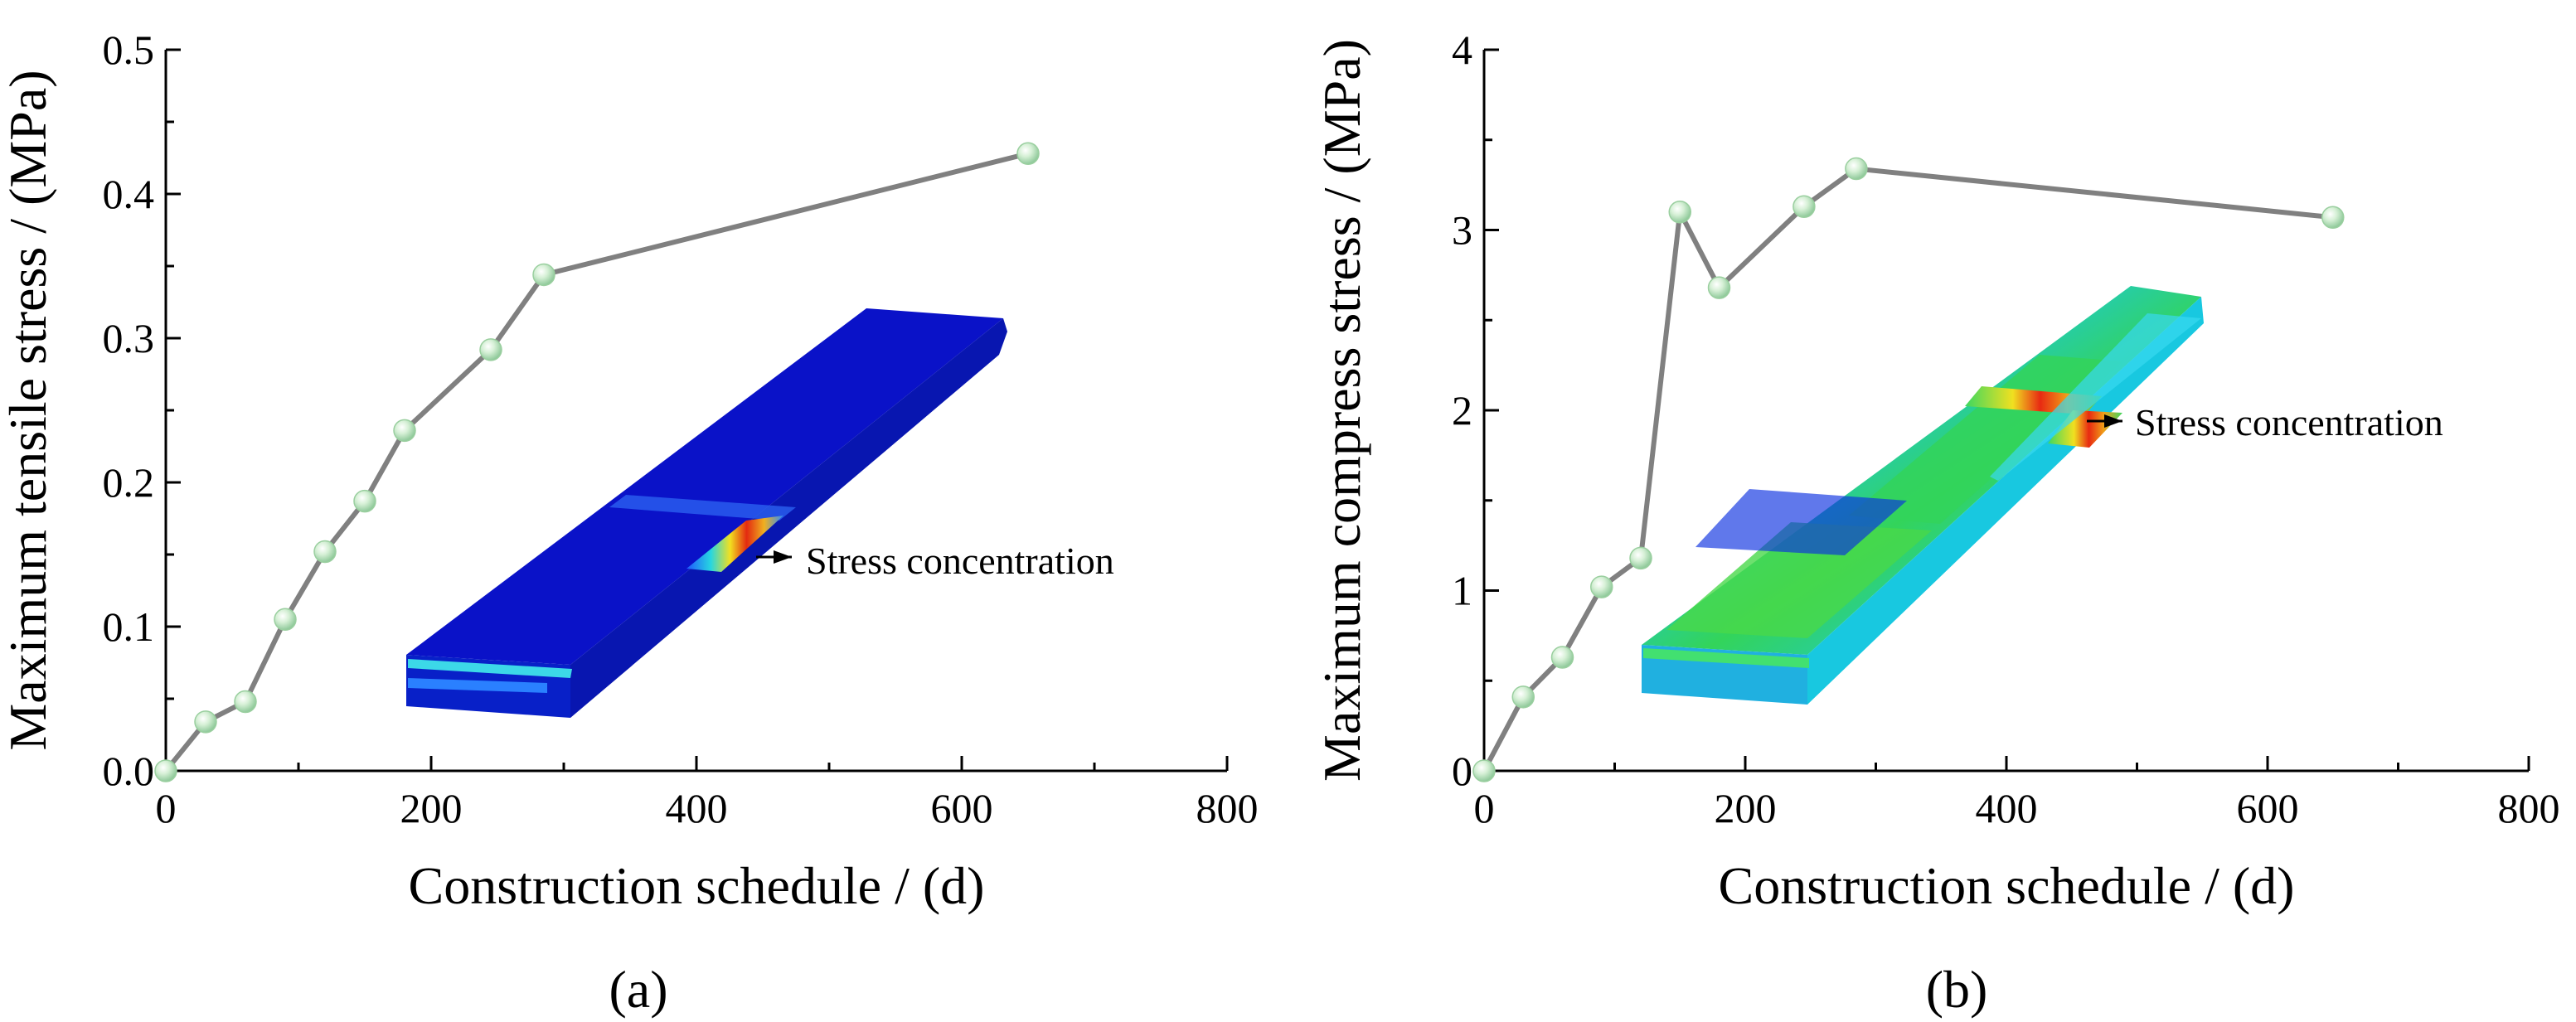 This screenshot has height=1022, width=2576. What do you see at coordinates (1462, 771) in the screenshot?
I see `panel-b-y-tick-label: 0` at bounding box center [1462, 771].